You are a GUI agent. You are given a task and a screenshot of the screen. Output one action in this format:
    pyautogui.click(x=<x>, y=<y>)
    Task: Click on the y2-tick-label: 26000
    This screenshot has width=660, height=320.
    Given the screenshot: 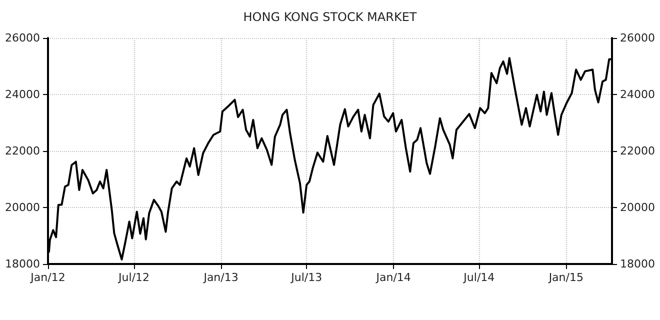 What is the action you would take?
    pyautogui.click(x=637, y=38)
    